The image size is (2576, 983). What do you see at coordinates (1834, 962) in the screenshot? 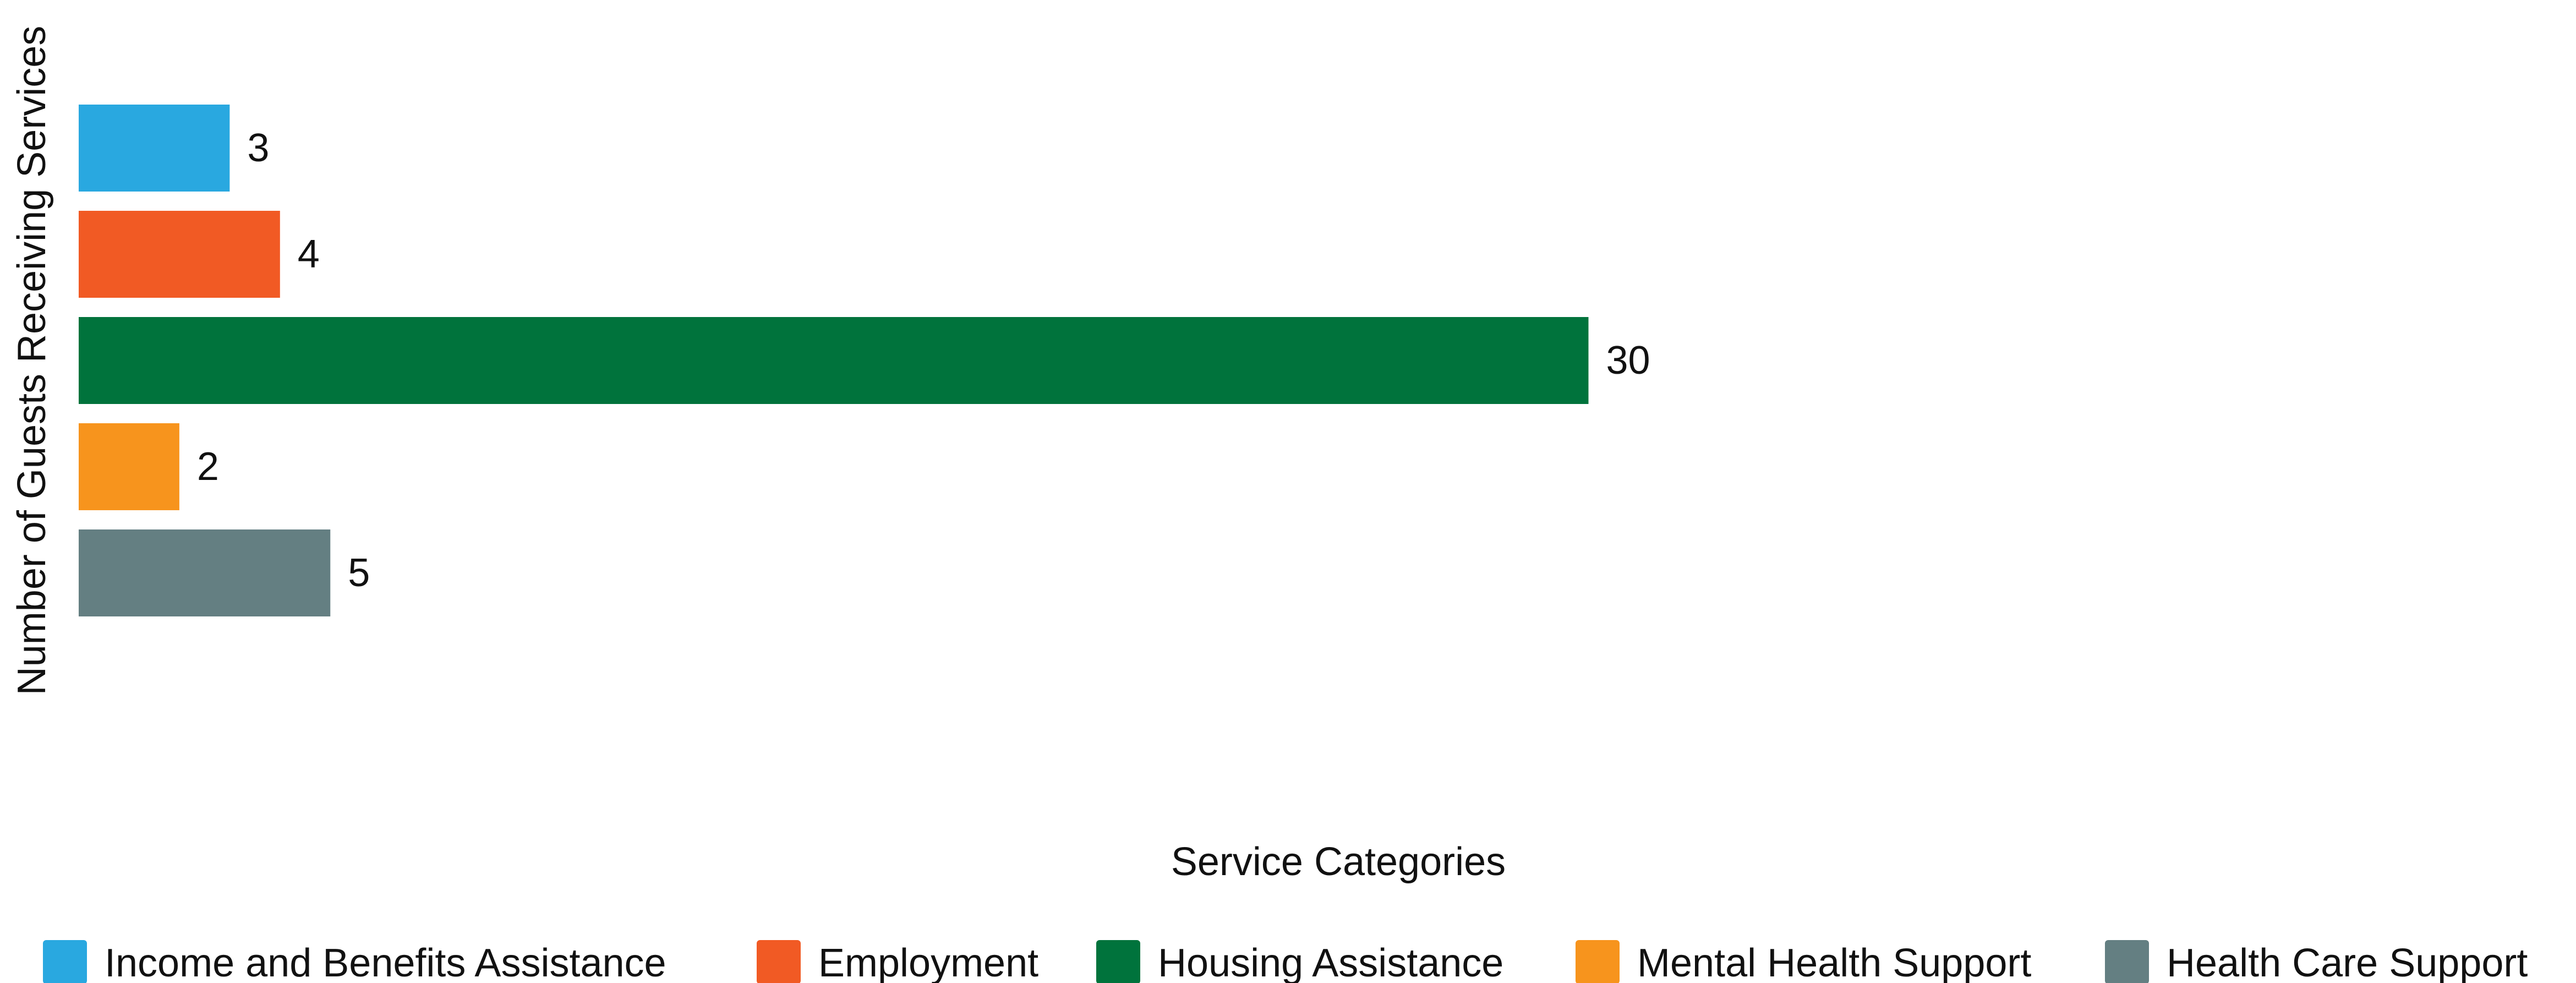
I see `legend-label-mental-health-support: Mental Health Support` at bounding box center [1834, 962].